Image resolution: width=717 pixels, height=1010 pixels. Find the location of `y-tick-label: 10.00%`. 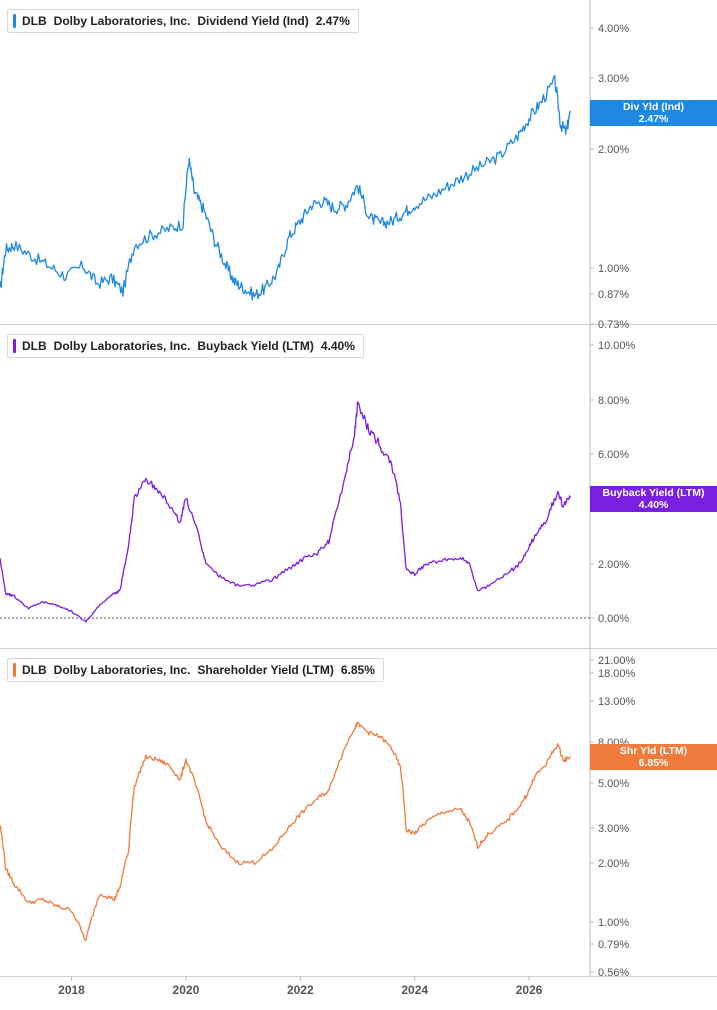

y-tick-label: 10.00% is located at coordinates (617, 346).